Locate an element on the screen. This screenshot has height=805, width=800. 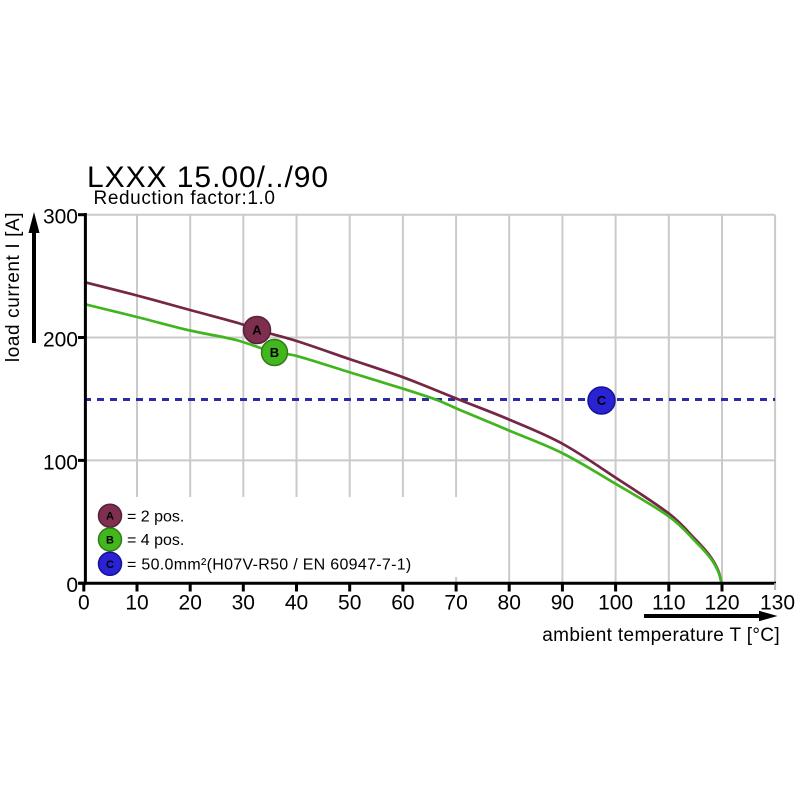
svg-text: 60 is located at coordinates (402, 603).